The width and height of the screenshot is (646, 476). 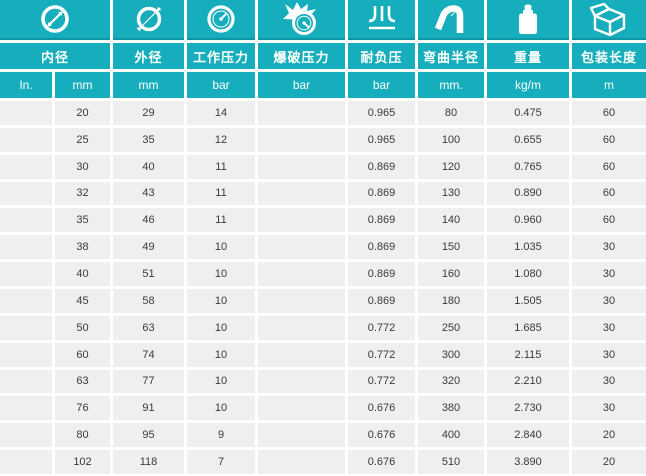 I want to click on unit-outer-mm: mm, so click(x=148, y=85).